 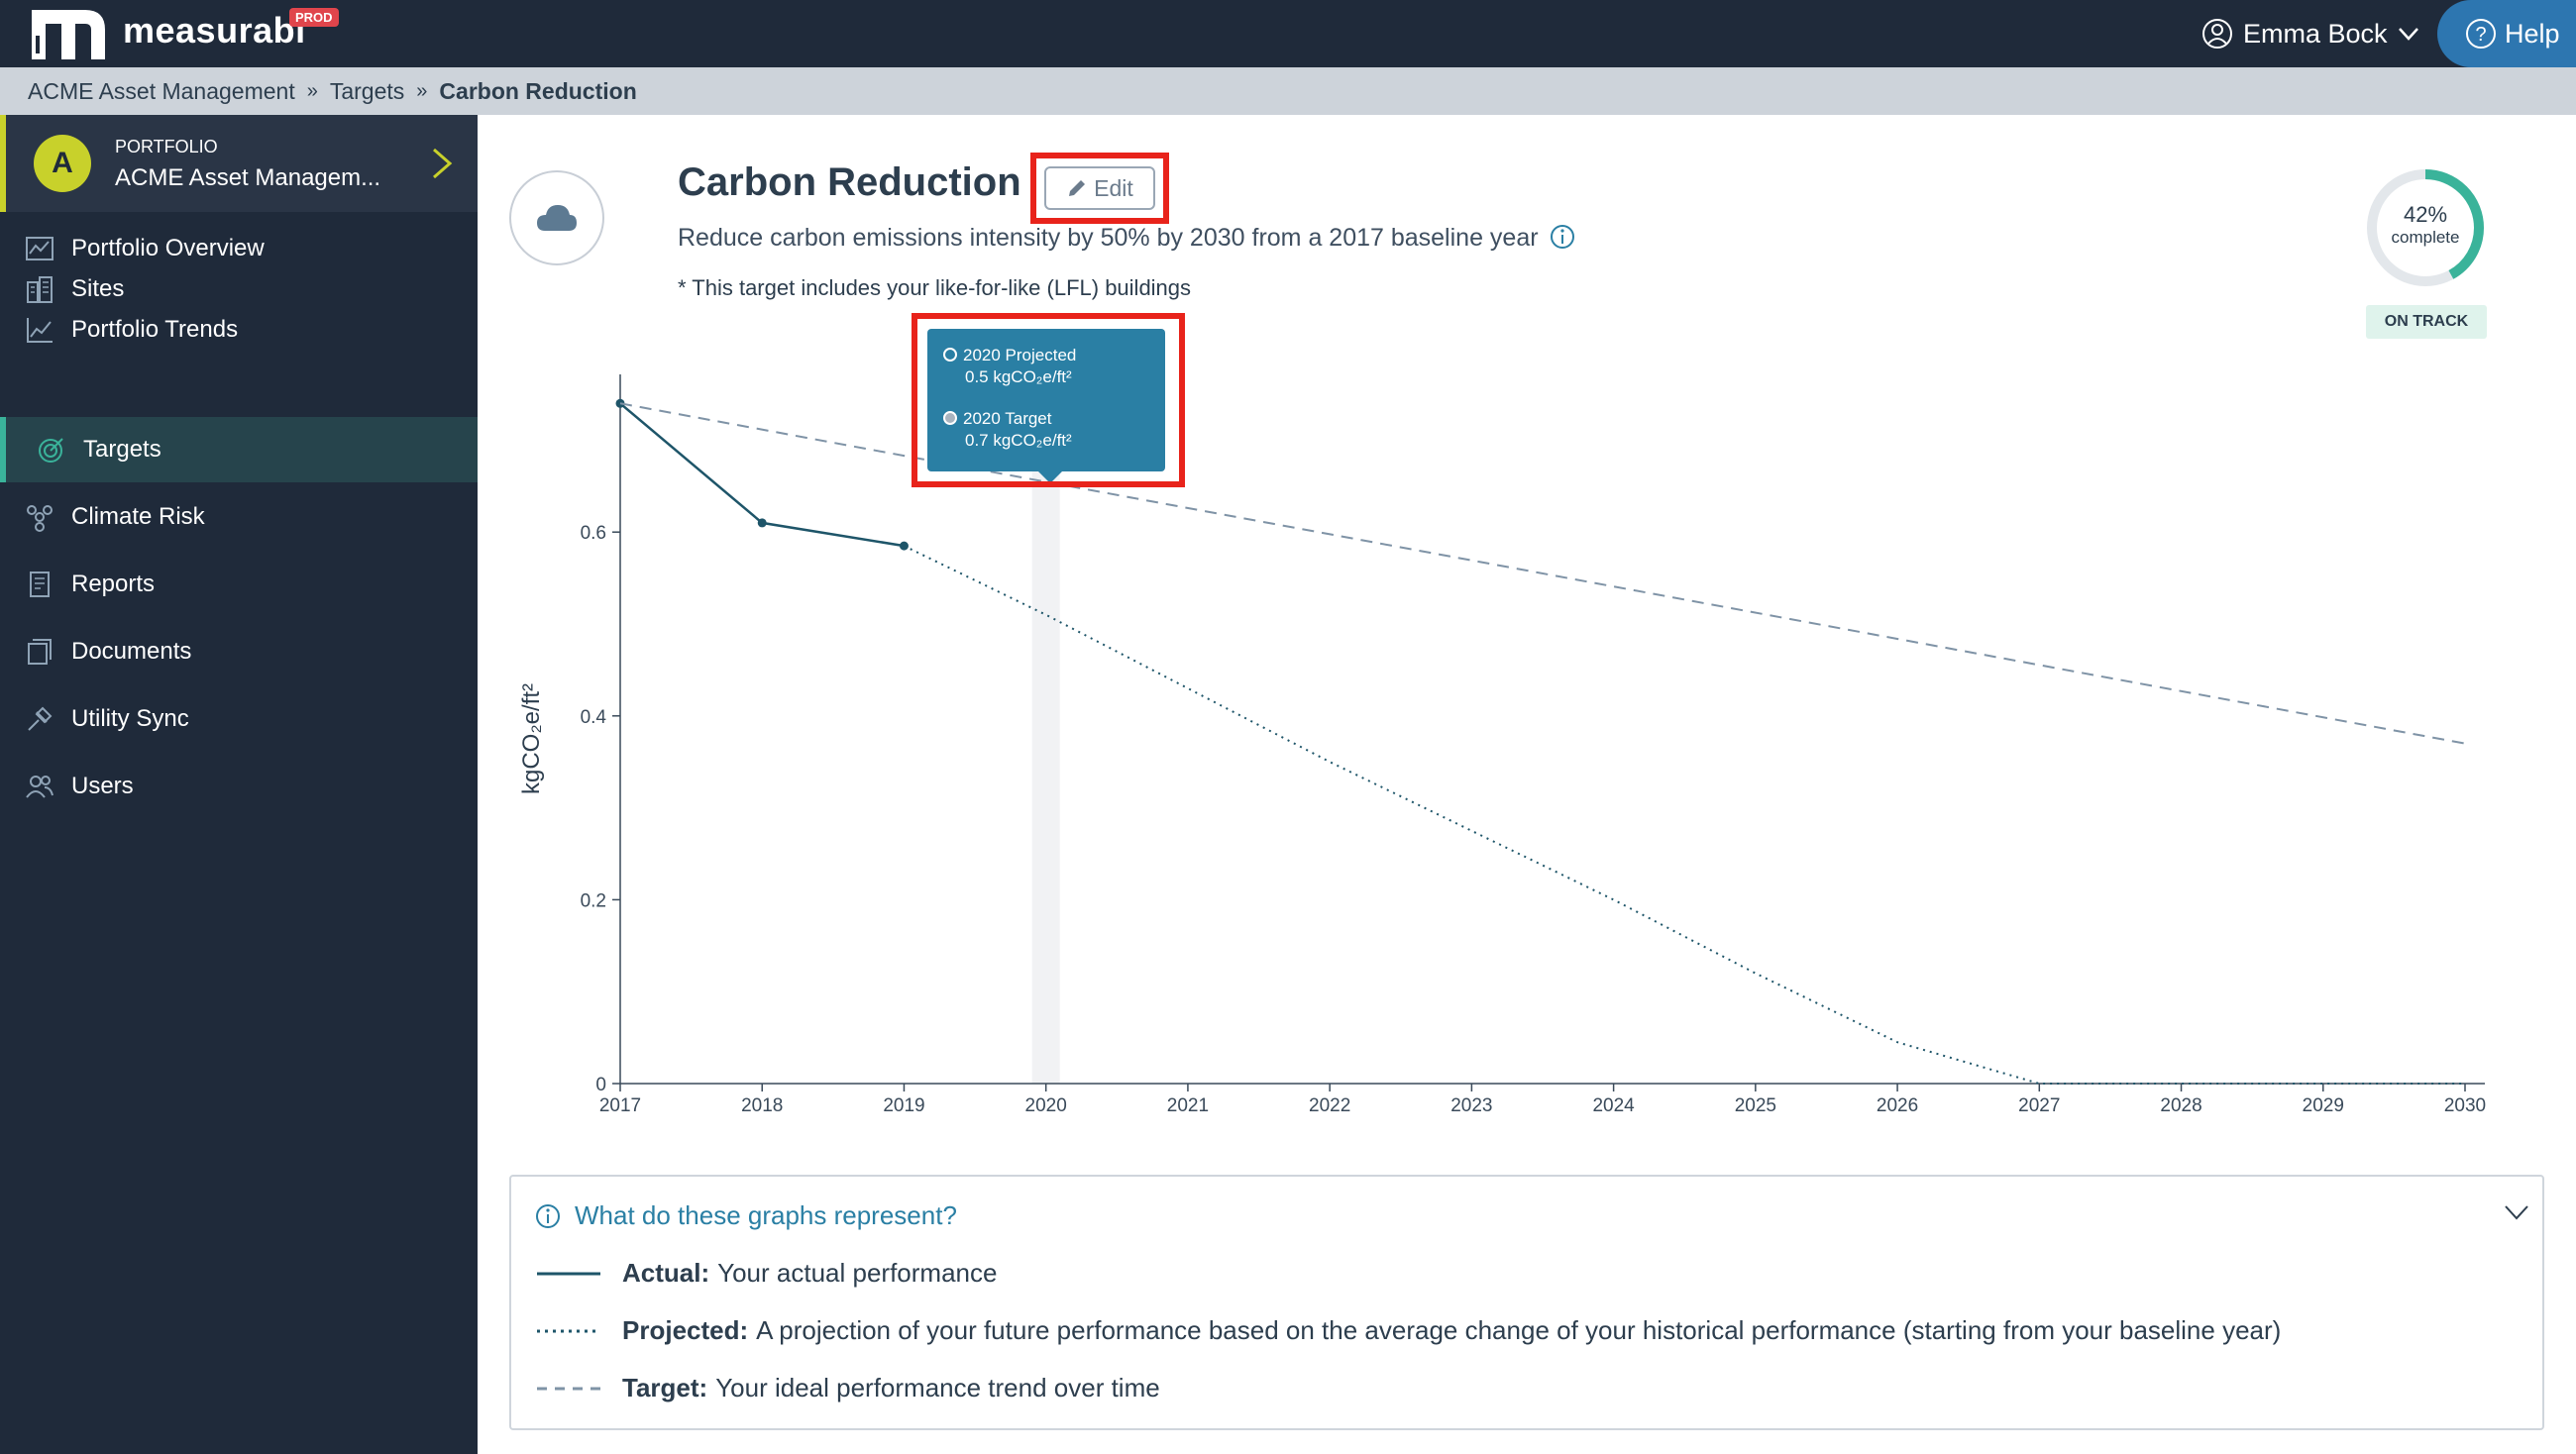 What do you see at coordinates (568, 1330) in the screenshot?
I see `dotted-line-icon` at bounding box center [568, 1330].